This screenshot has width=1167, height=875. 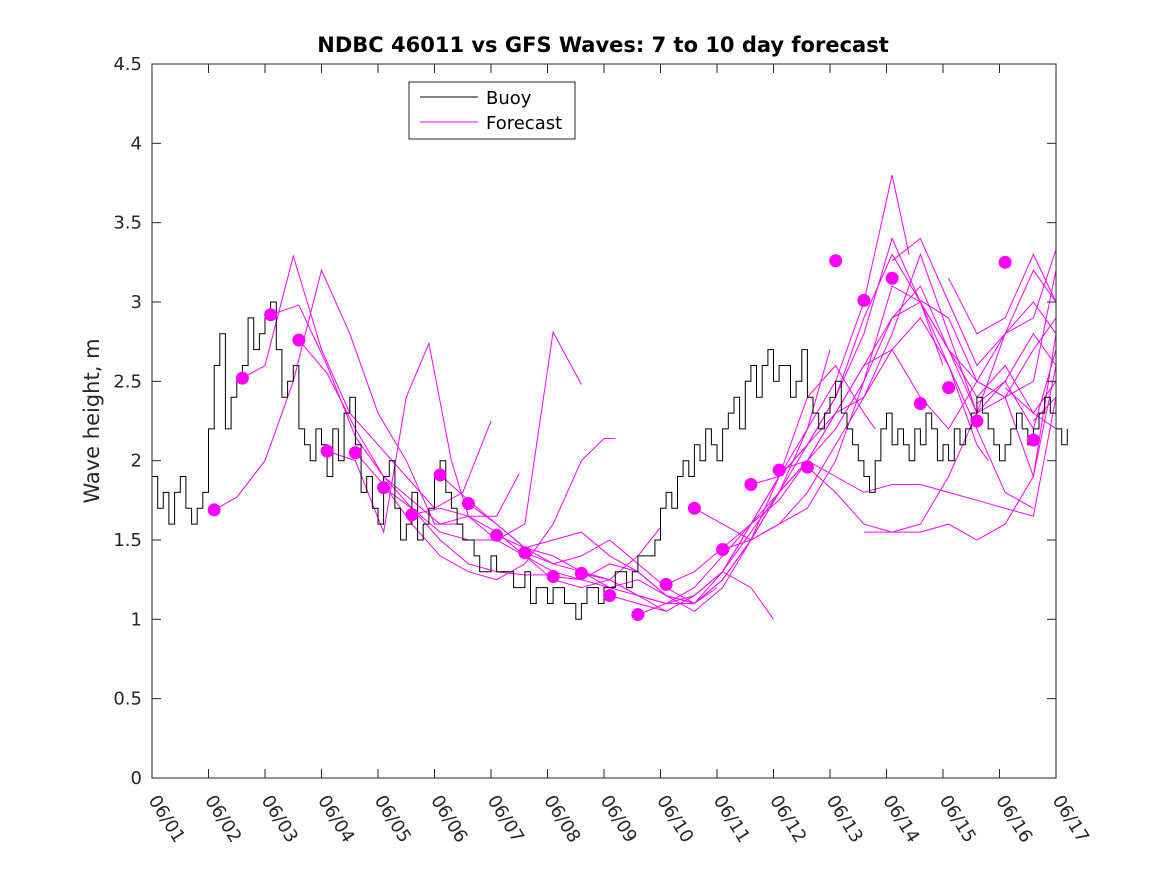 What do you see at coordinates (136, 143) in the screenshot?
I see `y-tick-label: 4` at bounding box center [136, 143].